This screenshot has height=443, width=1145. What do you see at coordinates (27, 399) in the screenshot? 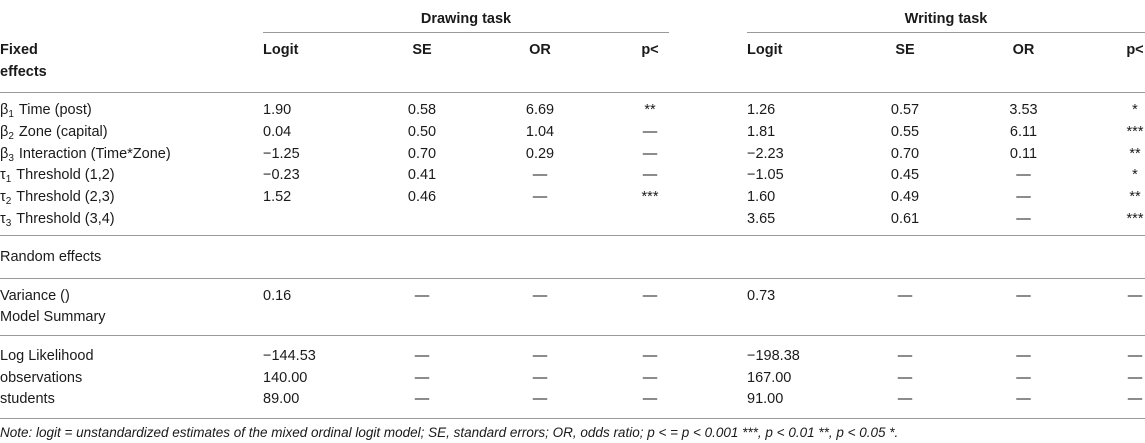
I see `row-label: students` at bounding box center [27, 399].